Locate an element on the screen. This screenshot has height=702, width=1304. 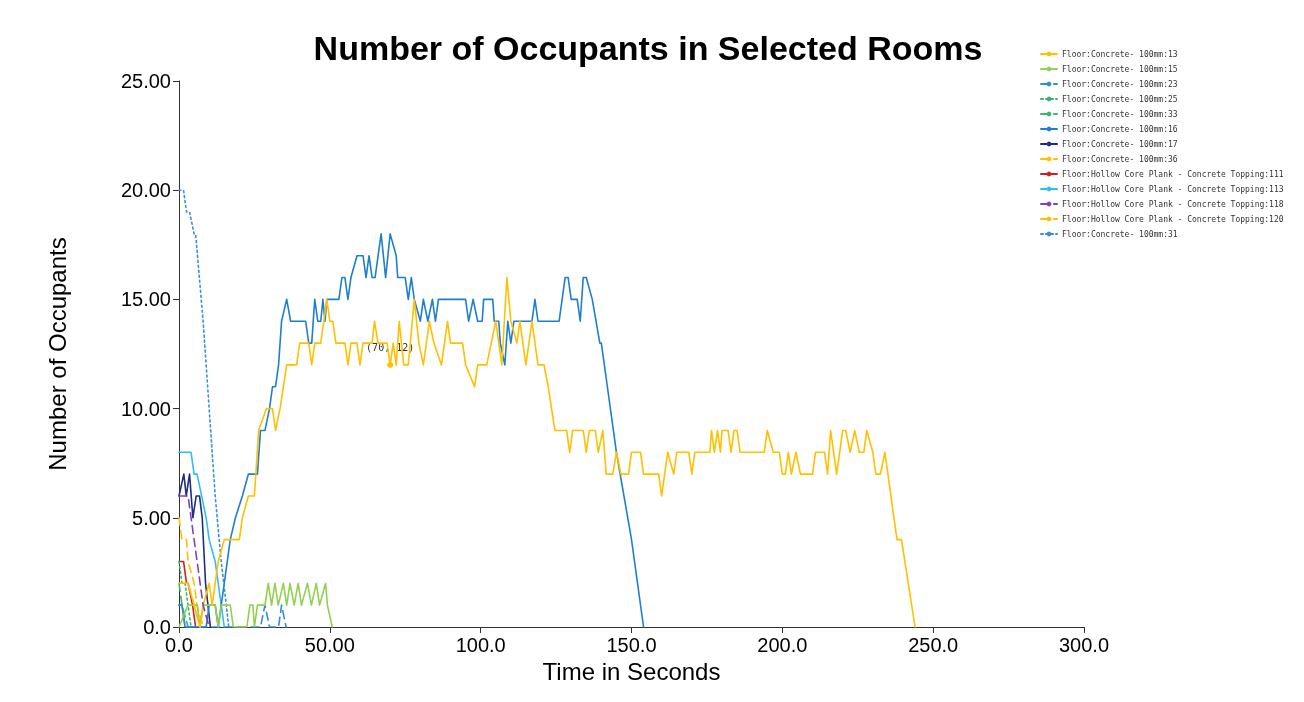
x-tick-label: 250.0 is located at coordinates (933, 645).